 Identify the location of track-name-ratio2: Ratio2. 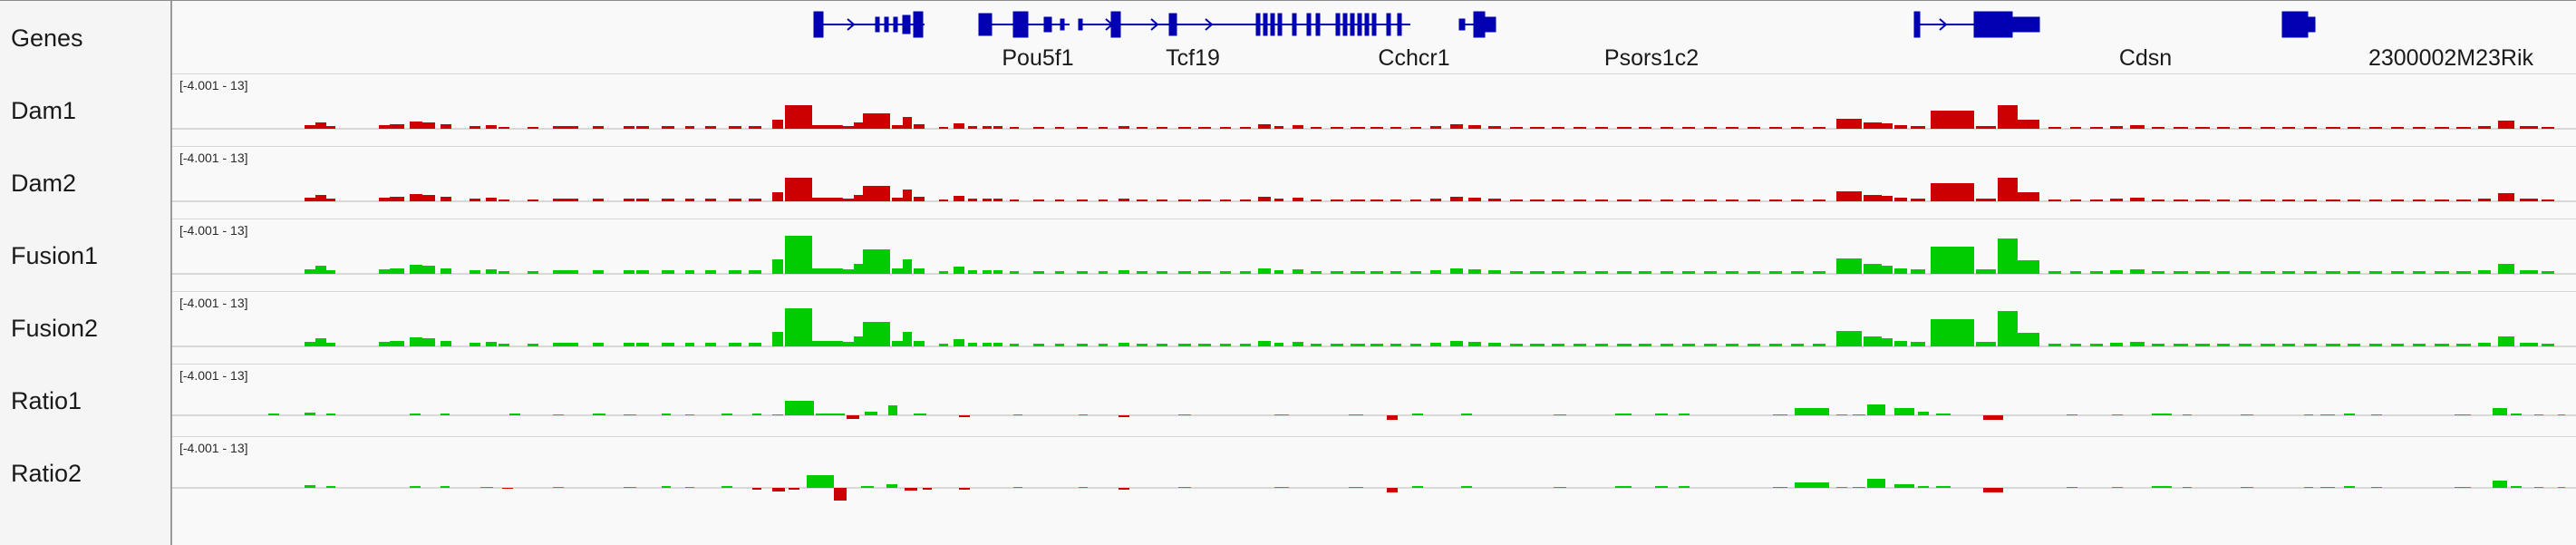
(46, 473).